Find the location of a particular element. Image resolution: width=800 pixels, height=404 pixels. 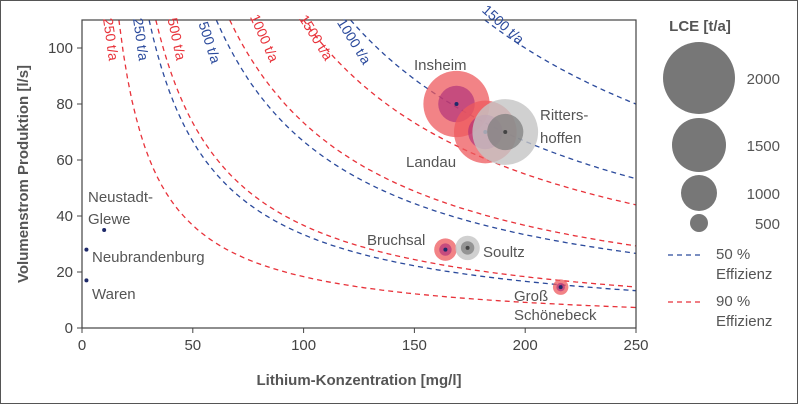

legend-line-label: 50 % is located at coordinates (733, 254).